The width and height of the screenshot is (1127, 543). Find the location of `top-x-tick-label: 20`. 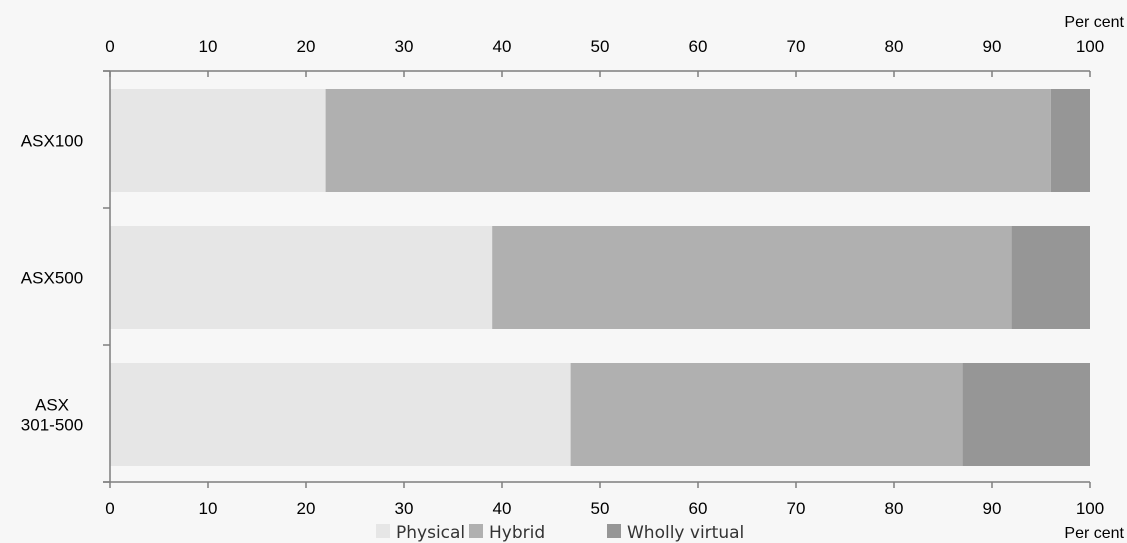

top-x-tick-label: 20 is located at coordinates (306, 46).